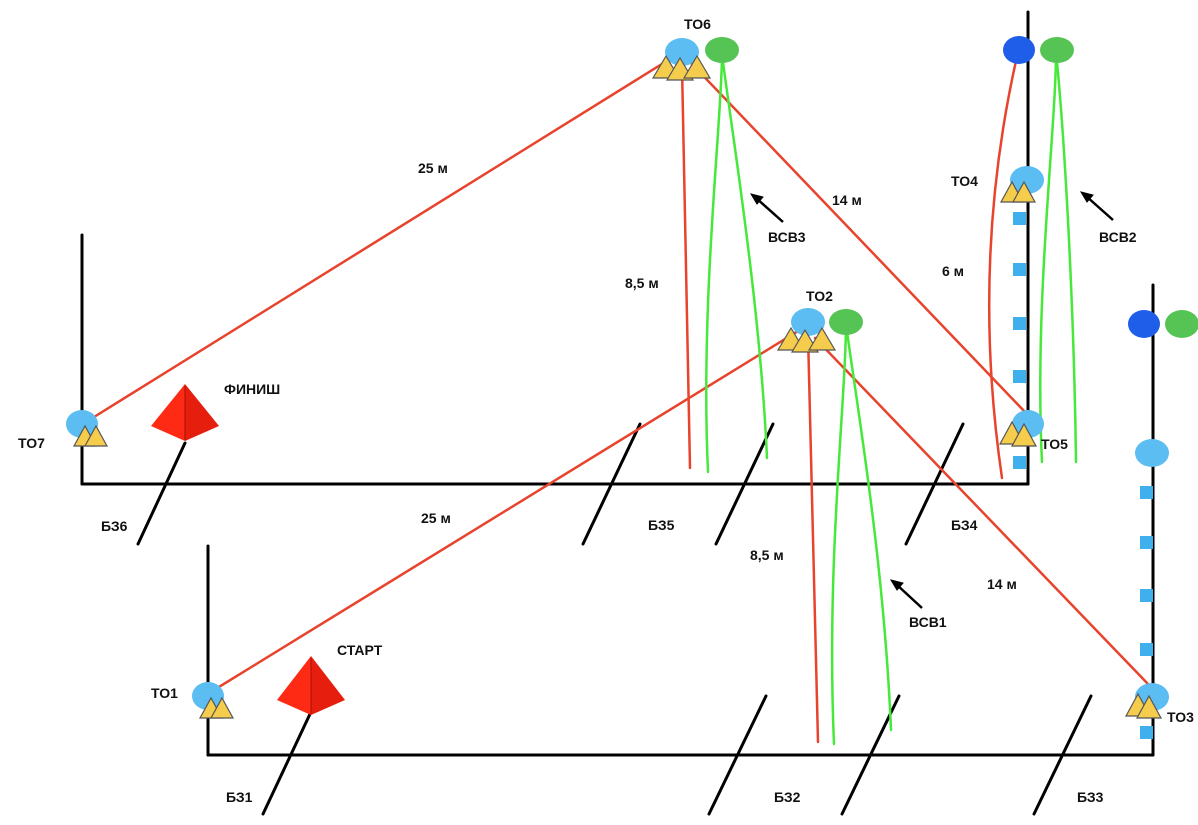  Describe the element at coordinates (252, 389) in the screenshot. I see `finish-label: ФИНИШ` at that location.